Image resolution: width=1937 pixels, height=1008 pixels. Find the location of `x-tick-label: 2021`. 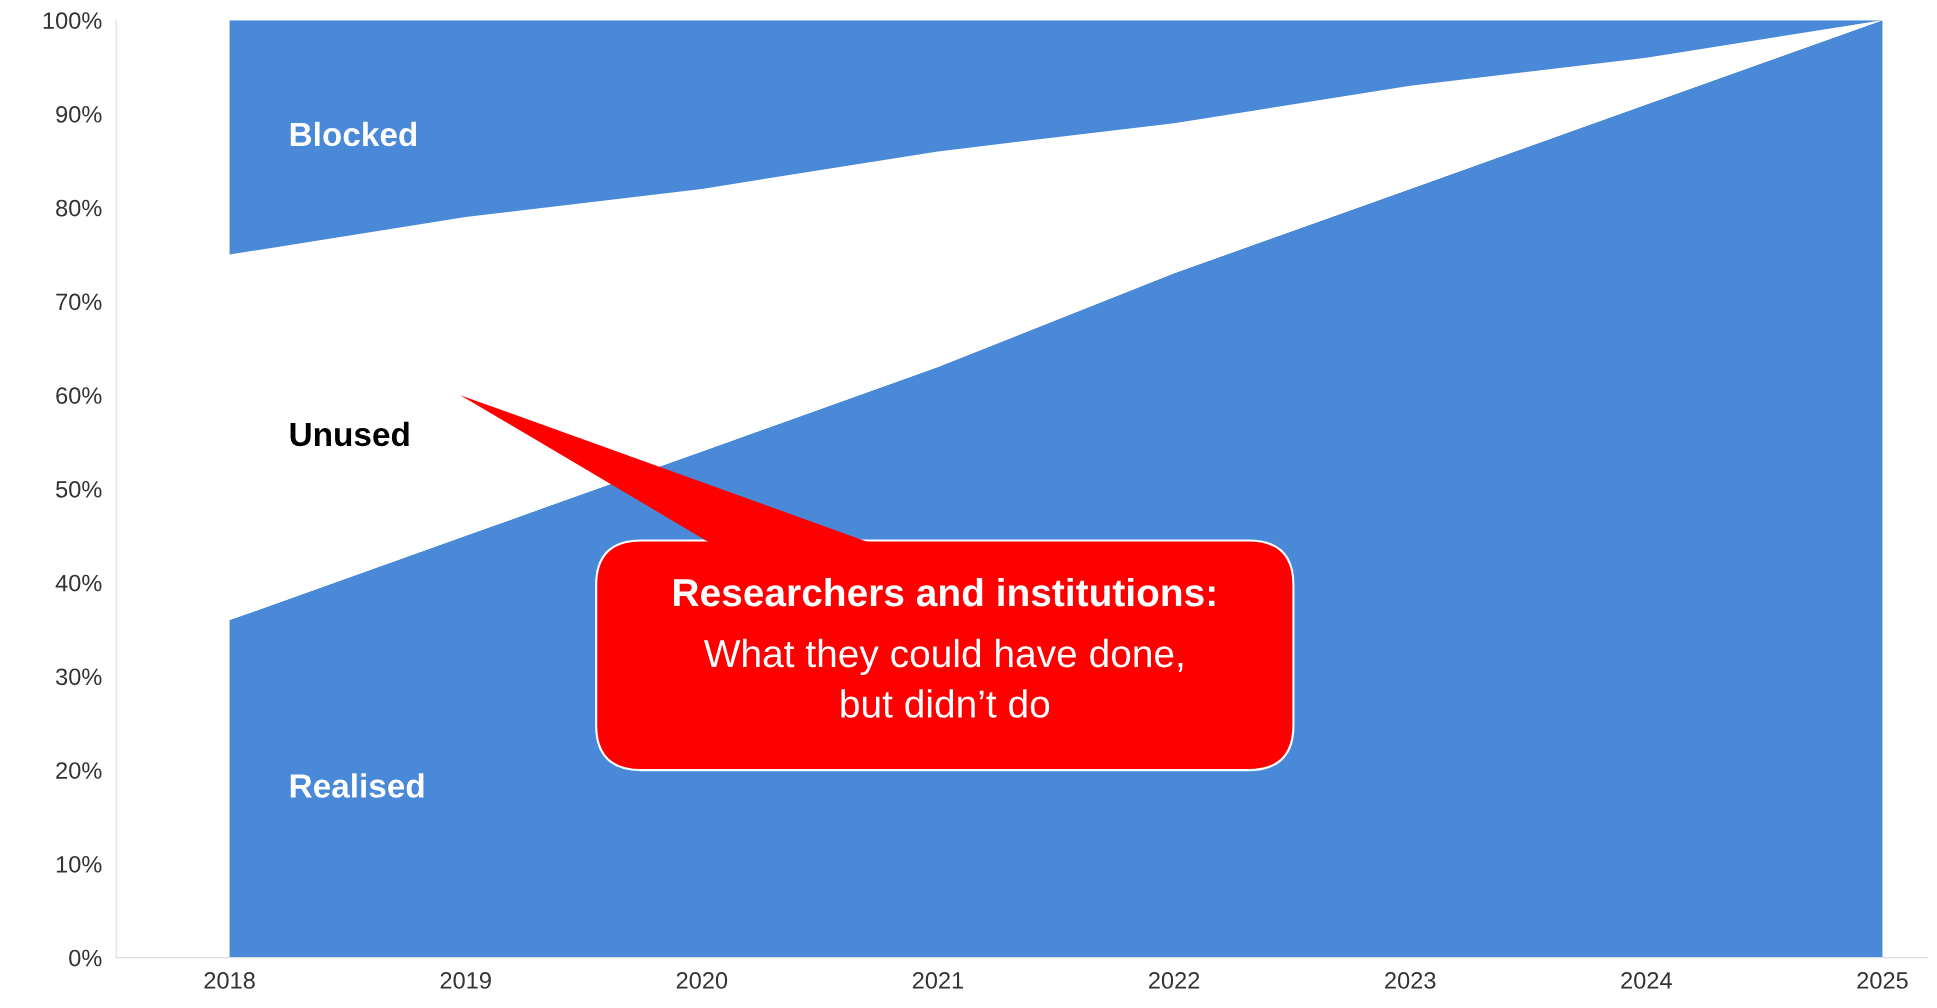

x-tick-label: 2021 is located at coordinates (938, 980).